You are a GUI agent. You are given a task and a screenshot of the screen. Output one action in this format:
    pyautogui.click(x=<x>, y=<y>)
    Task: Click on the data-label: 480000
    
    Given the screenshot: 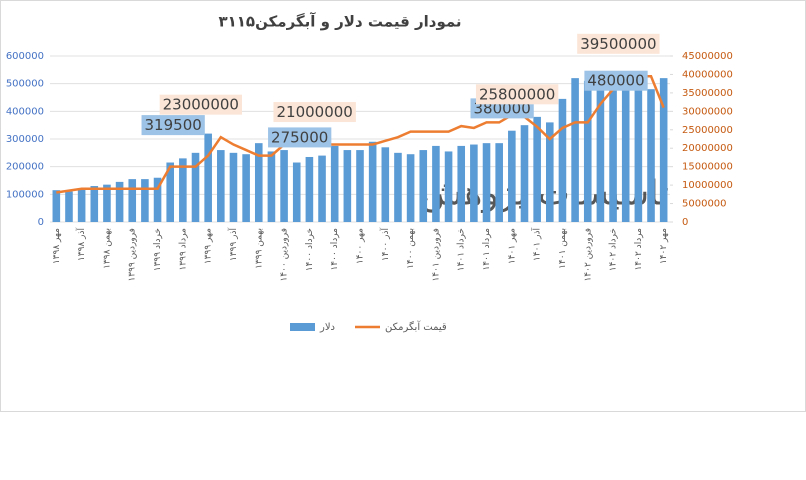 What is the action you would take?
    pyautogui.click(x=616, y=80)
    